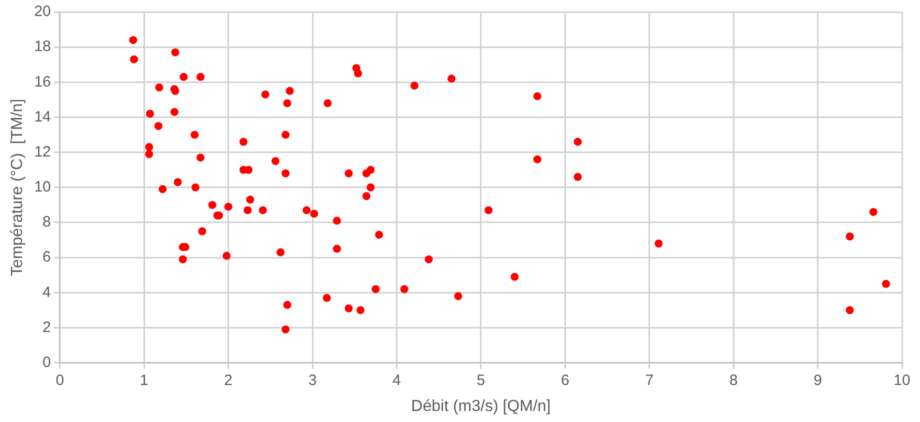 This screenshot has height=422, width=920. Describe the element at coordinates (733, 380) in the screenshot. I see `x-tick-label: 8` at that location.